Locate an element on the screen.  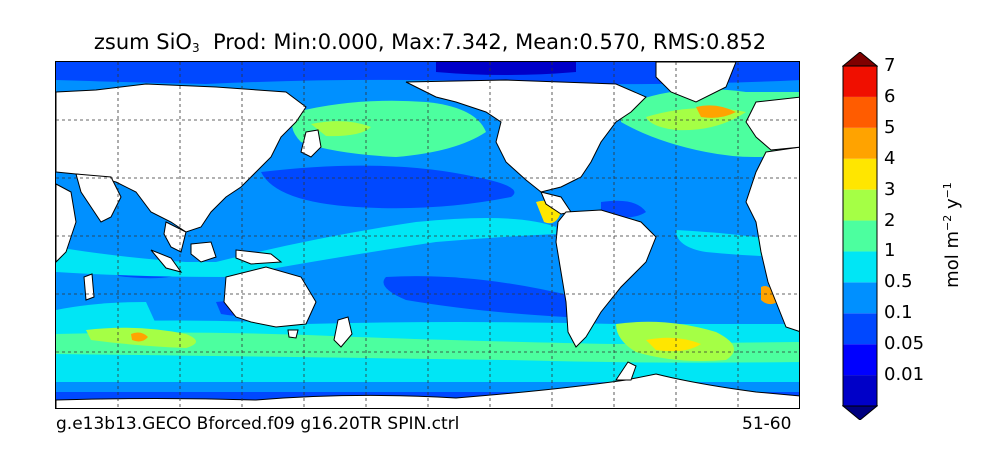
colorbar-tick-label: 3 is located at coordinates (890, 189).